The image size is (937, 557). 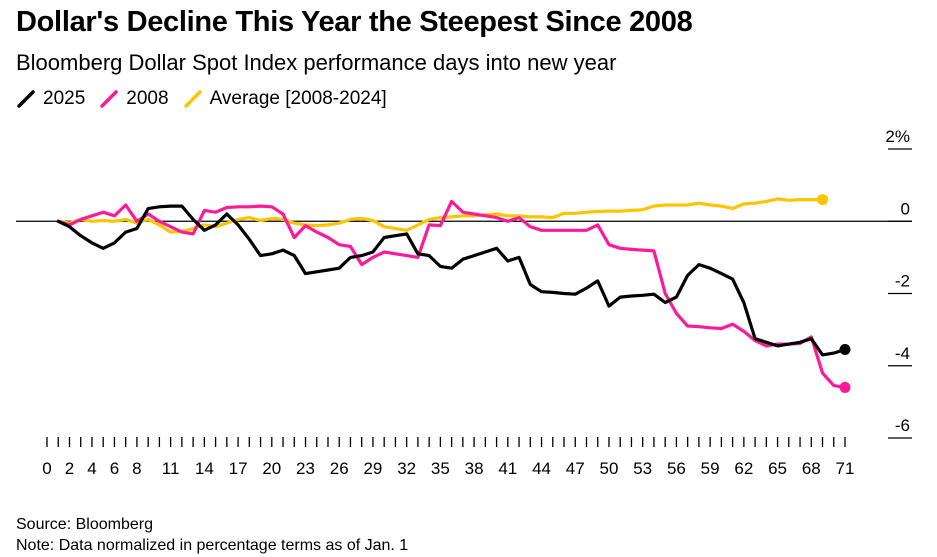 What do you see at coordinates (84, 524) in the screenshot?
I see `source-note: Source: Bloomberg` at bounding box center [84, 524].